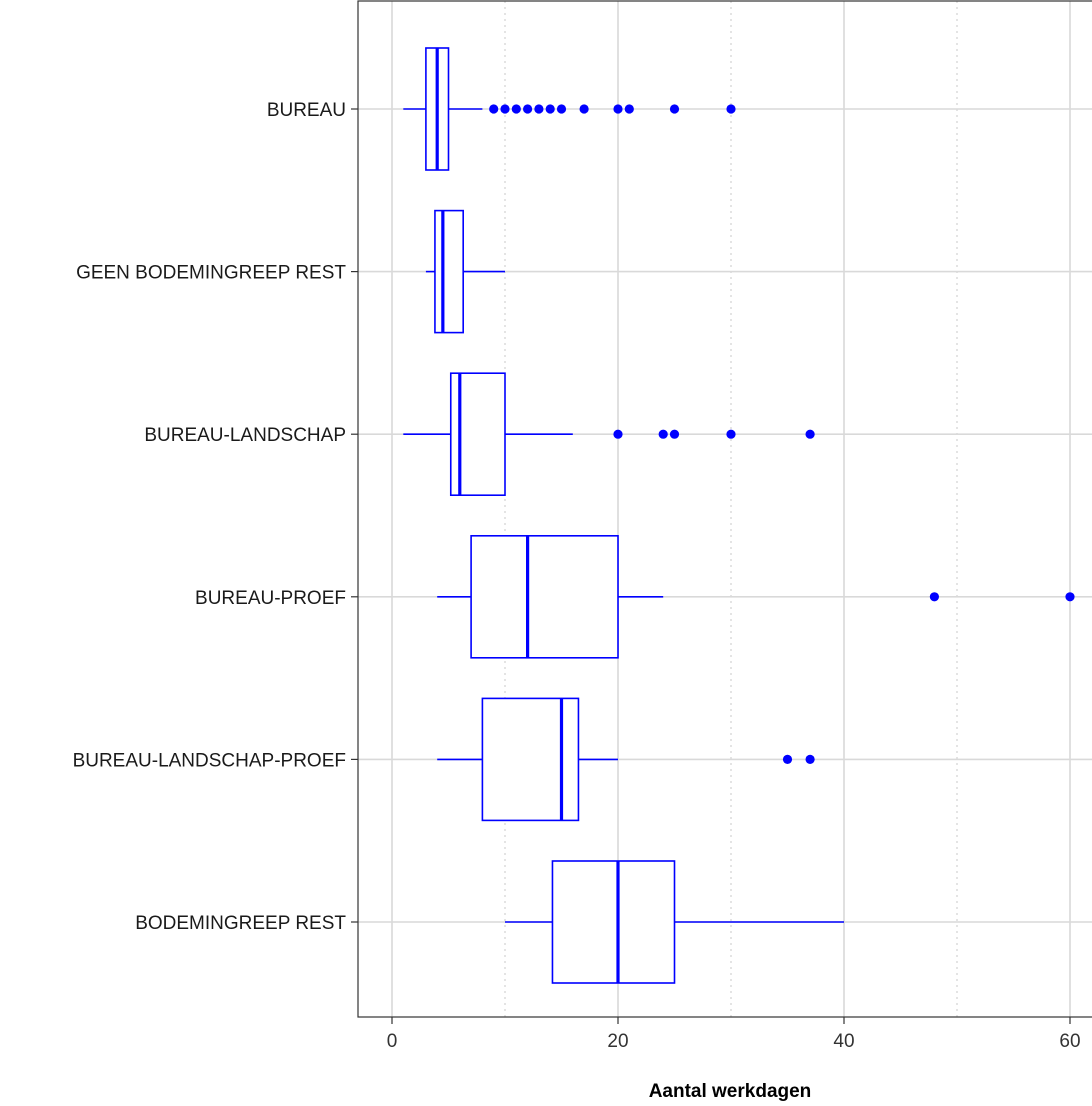 The width and height of the screenshot is (1092, 1106). I want to click on category-label: BUREAU, so click(306, 110).